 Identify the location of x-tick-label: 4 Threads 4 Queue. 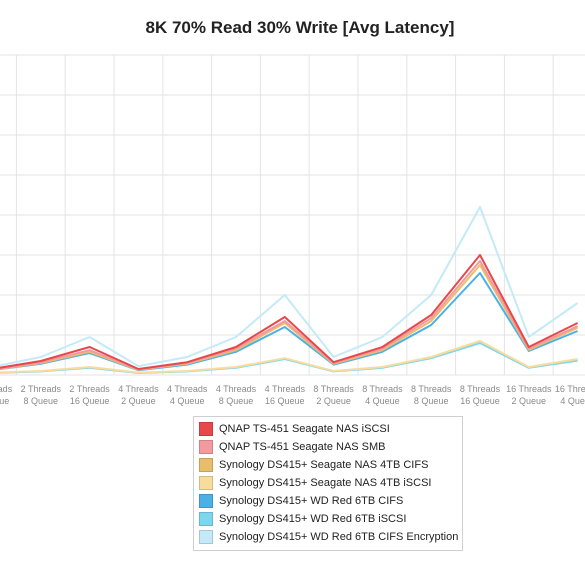
(187, 395).